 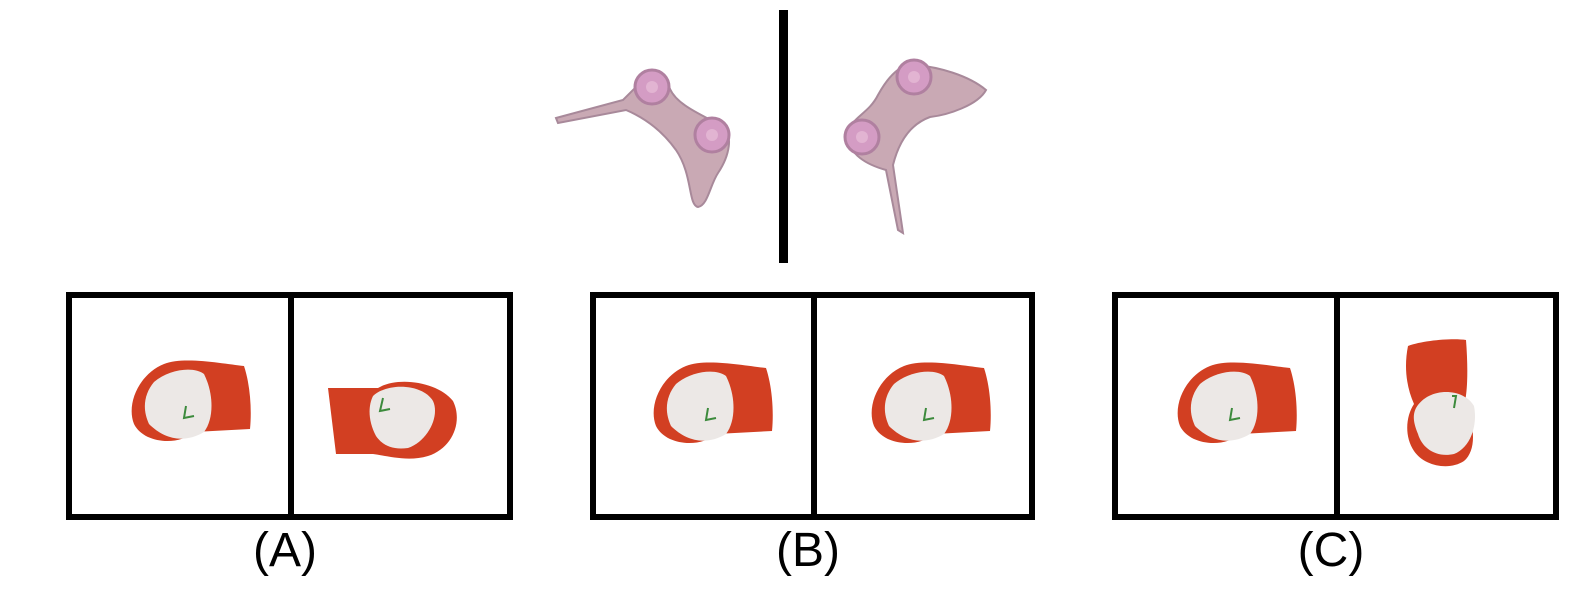 What do you see at coordinates (783, 136) in the screenshot?
I see `reference-divider` at bounding box center [783, 136].